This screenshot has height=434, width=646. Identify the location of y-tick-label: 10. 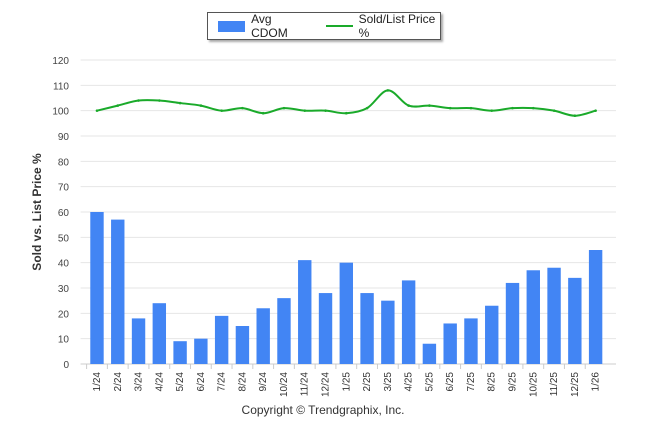
(64, 340).